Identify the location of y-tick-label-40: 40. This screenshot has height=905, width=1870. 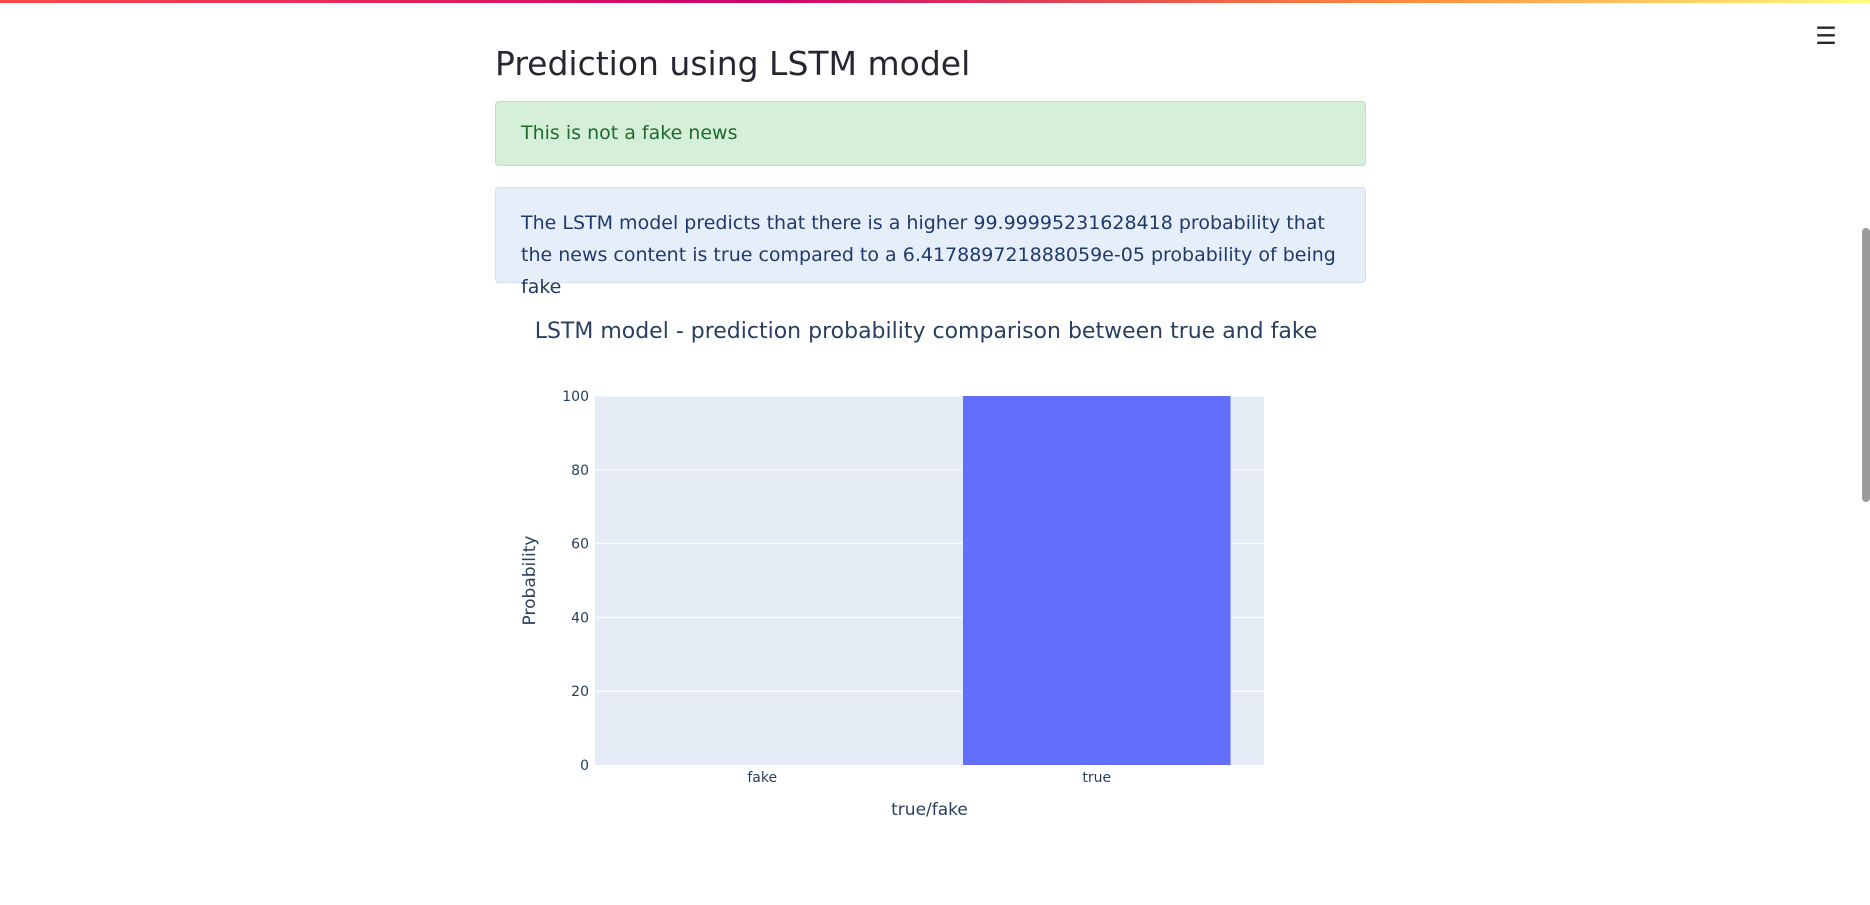
(580, 618).